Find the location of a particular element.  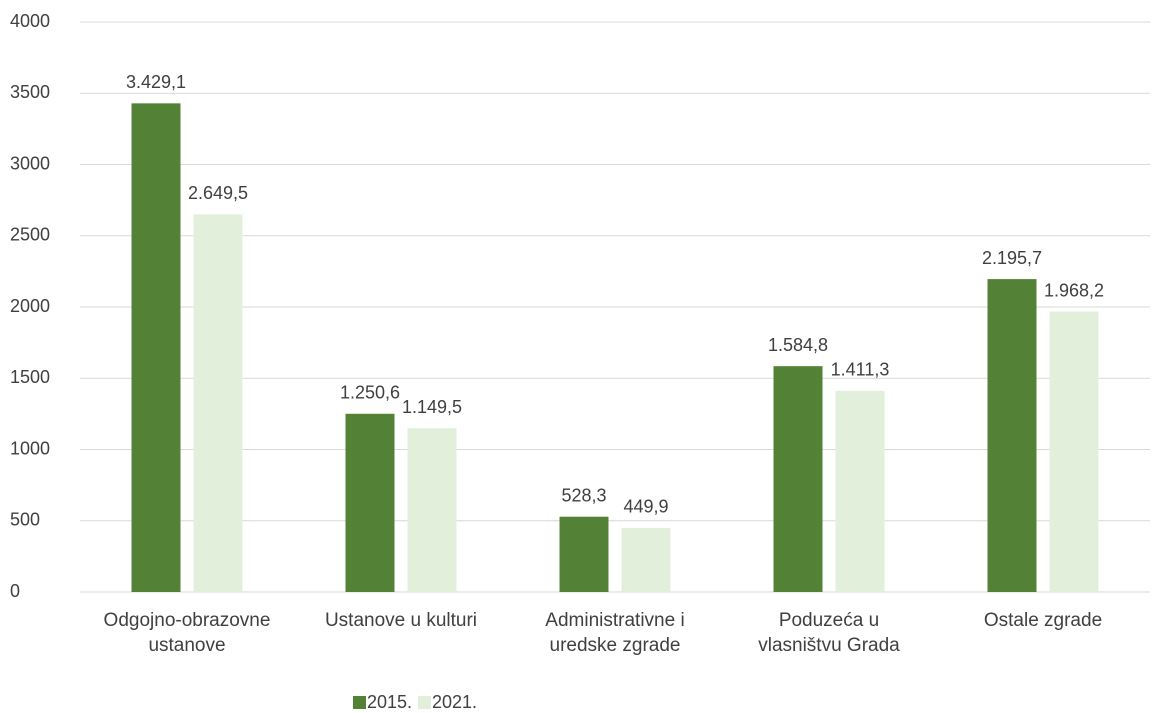

y-tick-label: 1000 is located at coordinates (30, 448).